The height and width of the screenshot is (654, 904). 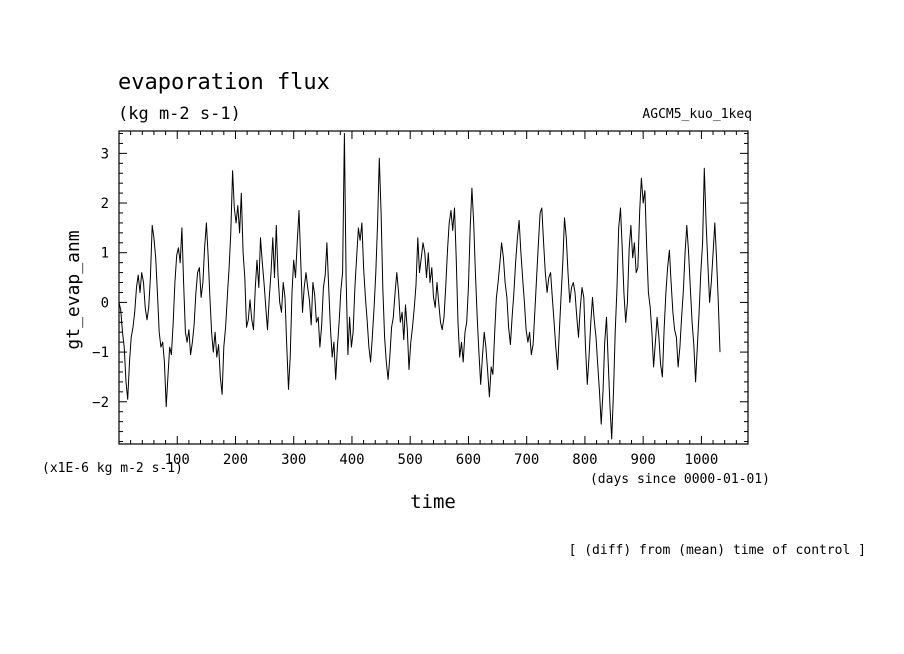 I want to click on y-tick-label: −1, so click(x=100, y=353).